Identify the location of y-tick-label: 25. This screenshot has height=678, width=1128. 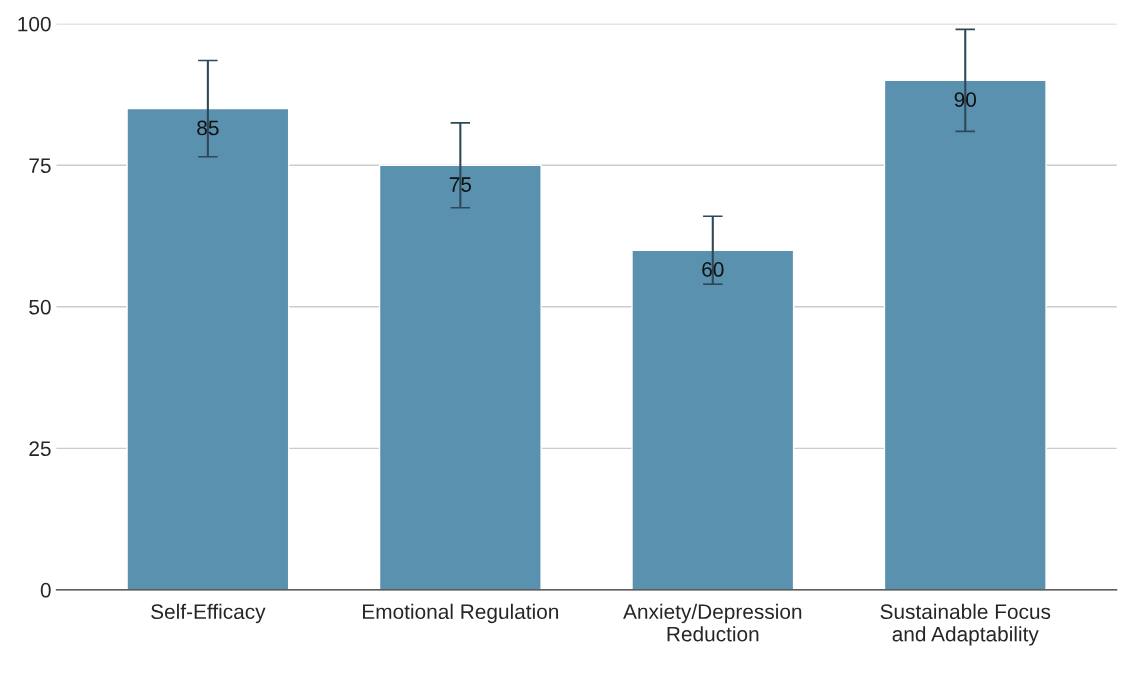
(40, 449).